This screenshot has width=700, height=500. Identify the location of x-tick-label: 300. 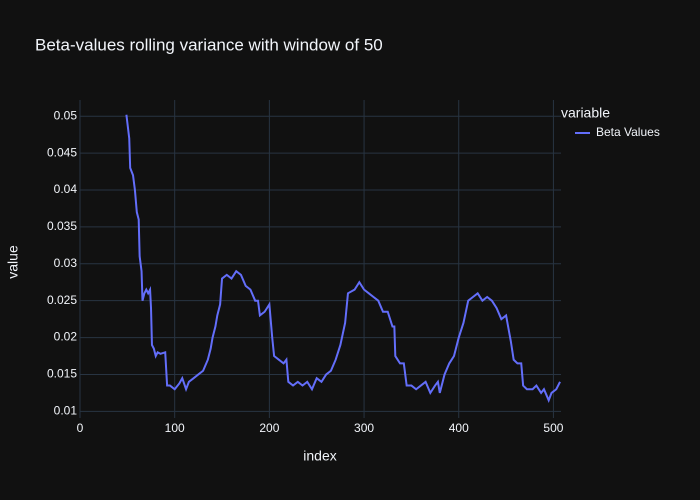
(364, 428).